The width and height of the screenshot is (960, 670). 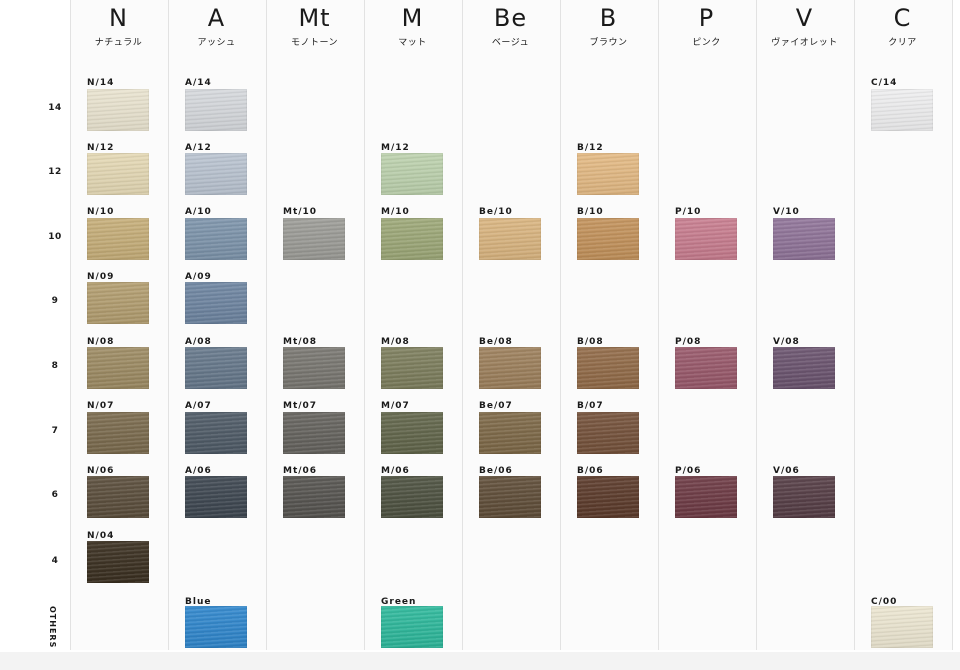 I want to click on series-code: N, so click(x=118, y=18).